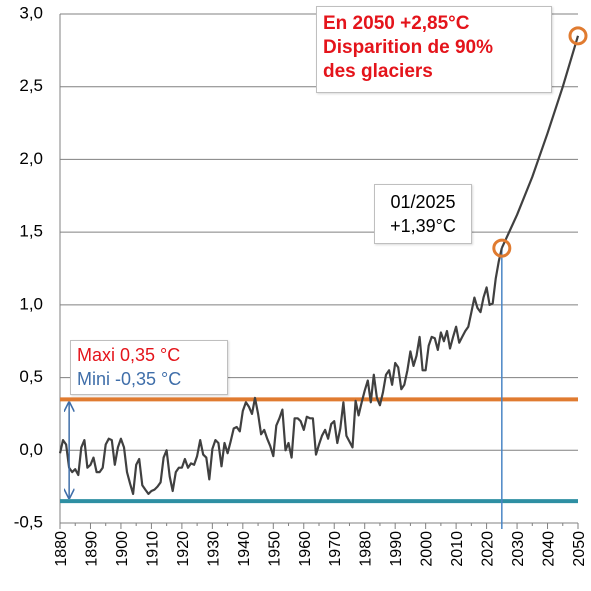 The width and height of the screenshot is (591, 591). What do you see at coordinates (122, 549) in the screenshot?
I see `x-tick-label: 1900` at bounding box center [122, 549].